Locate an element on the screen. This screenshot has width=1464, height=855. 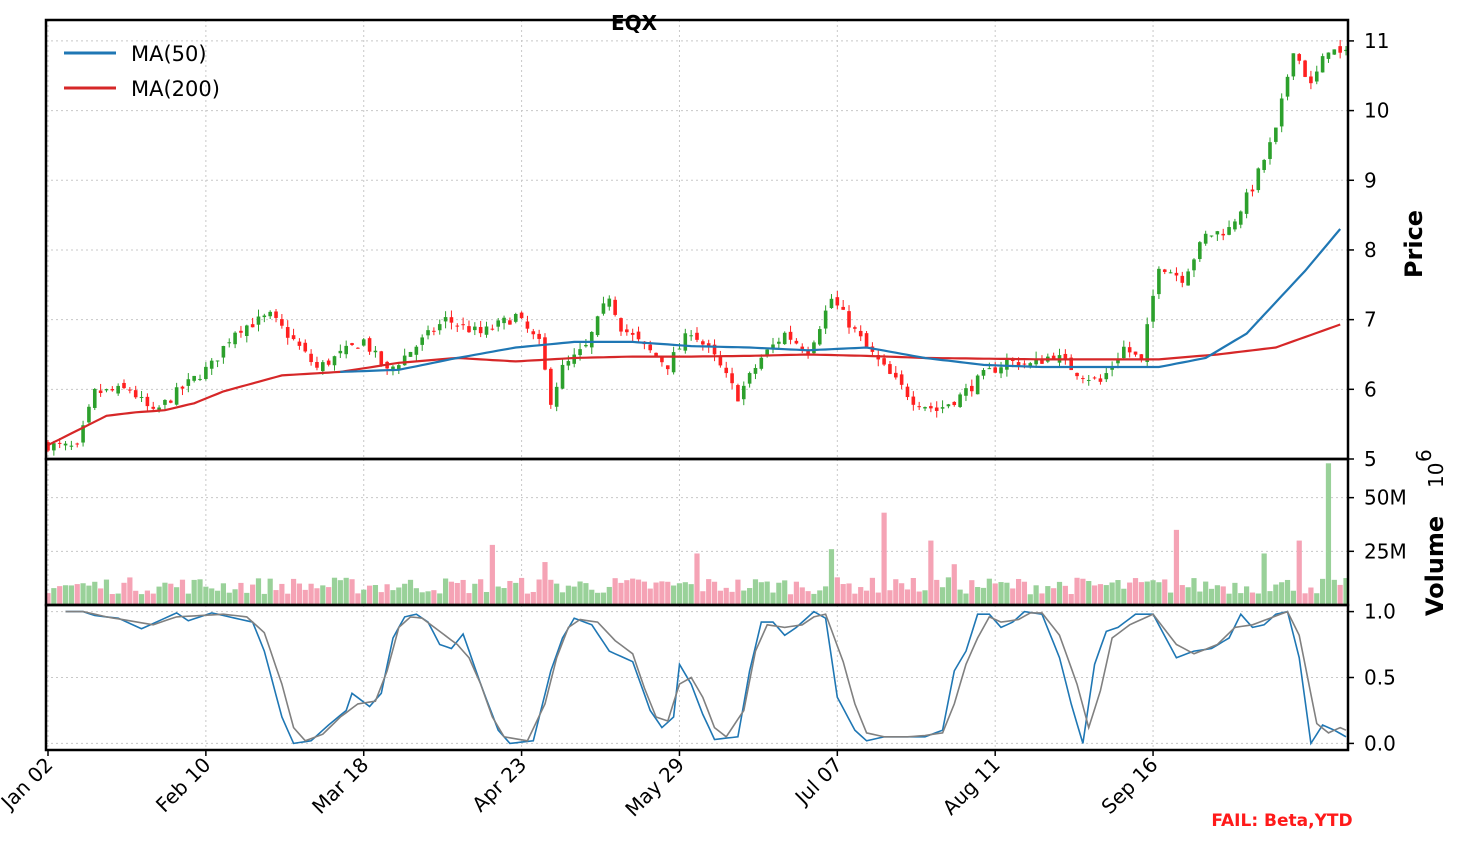
date-tick-label: Aug 11 is located at coordinates (971, 786).